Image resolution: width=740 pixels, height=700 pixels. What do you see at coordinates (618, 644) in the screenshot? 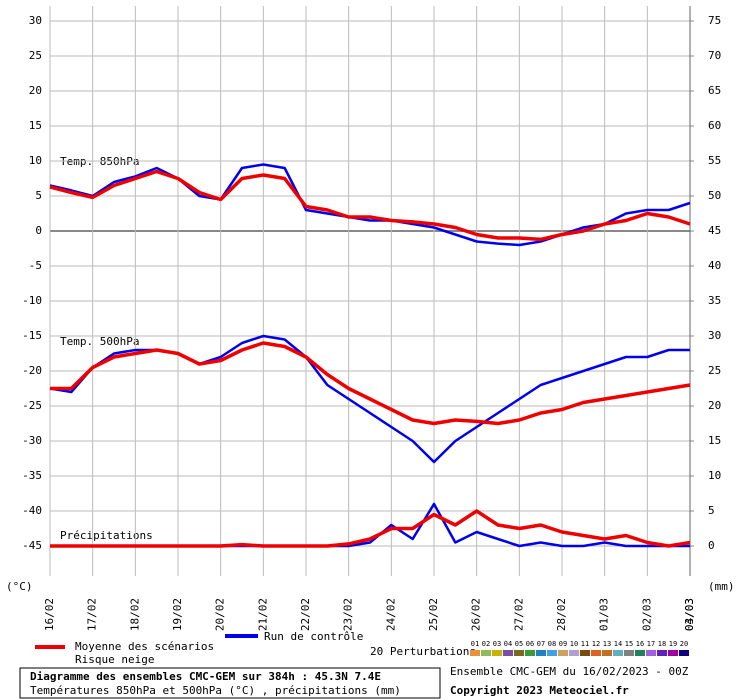
I see `legend-number: 14` at bounding box center [618, 644].